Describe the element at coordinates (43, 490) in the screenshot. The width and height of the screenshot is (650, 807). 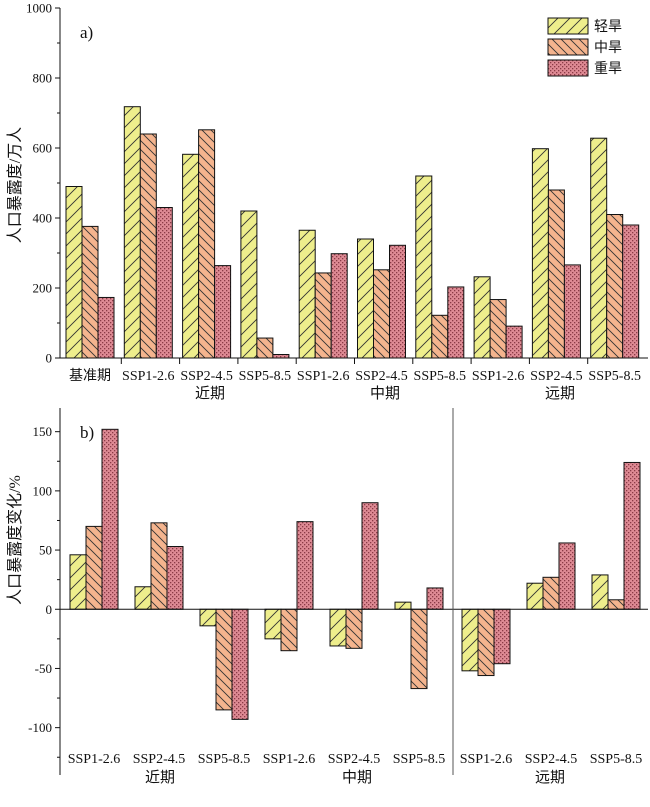
I see `panel-b-y-tick-label: 100` at that location.